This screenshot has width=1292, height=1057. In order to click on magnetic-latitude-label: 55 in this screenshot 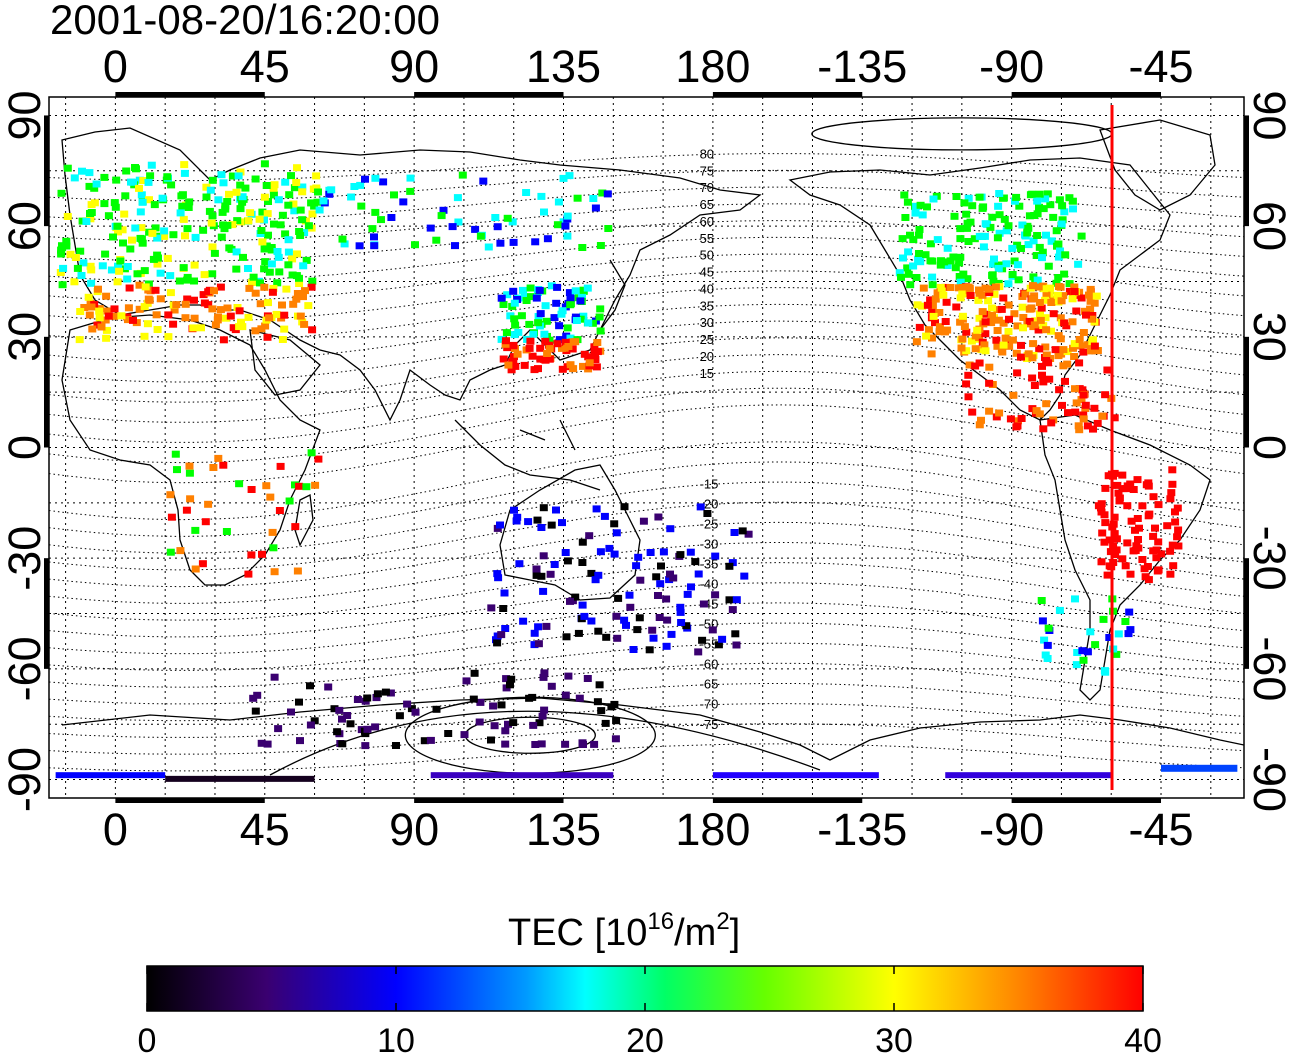, I will do `click(707, 238)`.